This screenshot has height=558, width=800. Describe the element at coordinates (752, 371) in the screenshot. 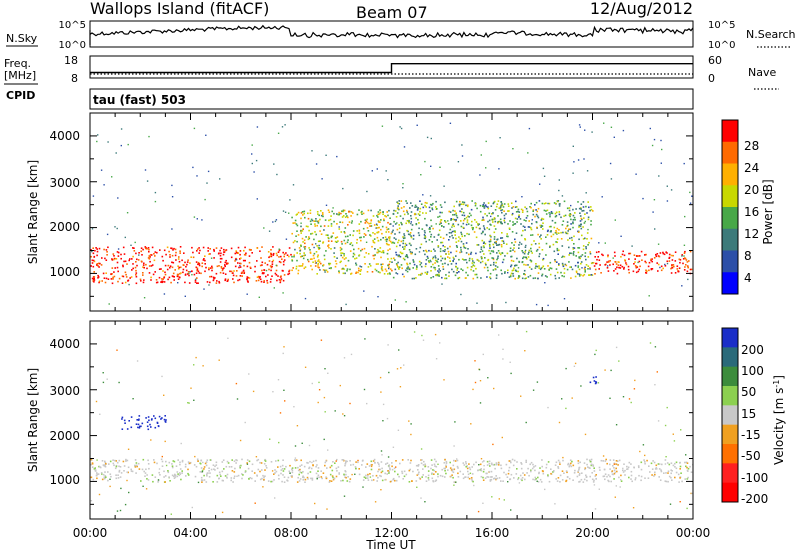

I see `velocity-cbar-tick-100: 100` at that location.